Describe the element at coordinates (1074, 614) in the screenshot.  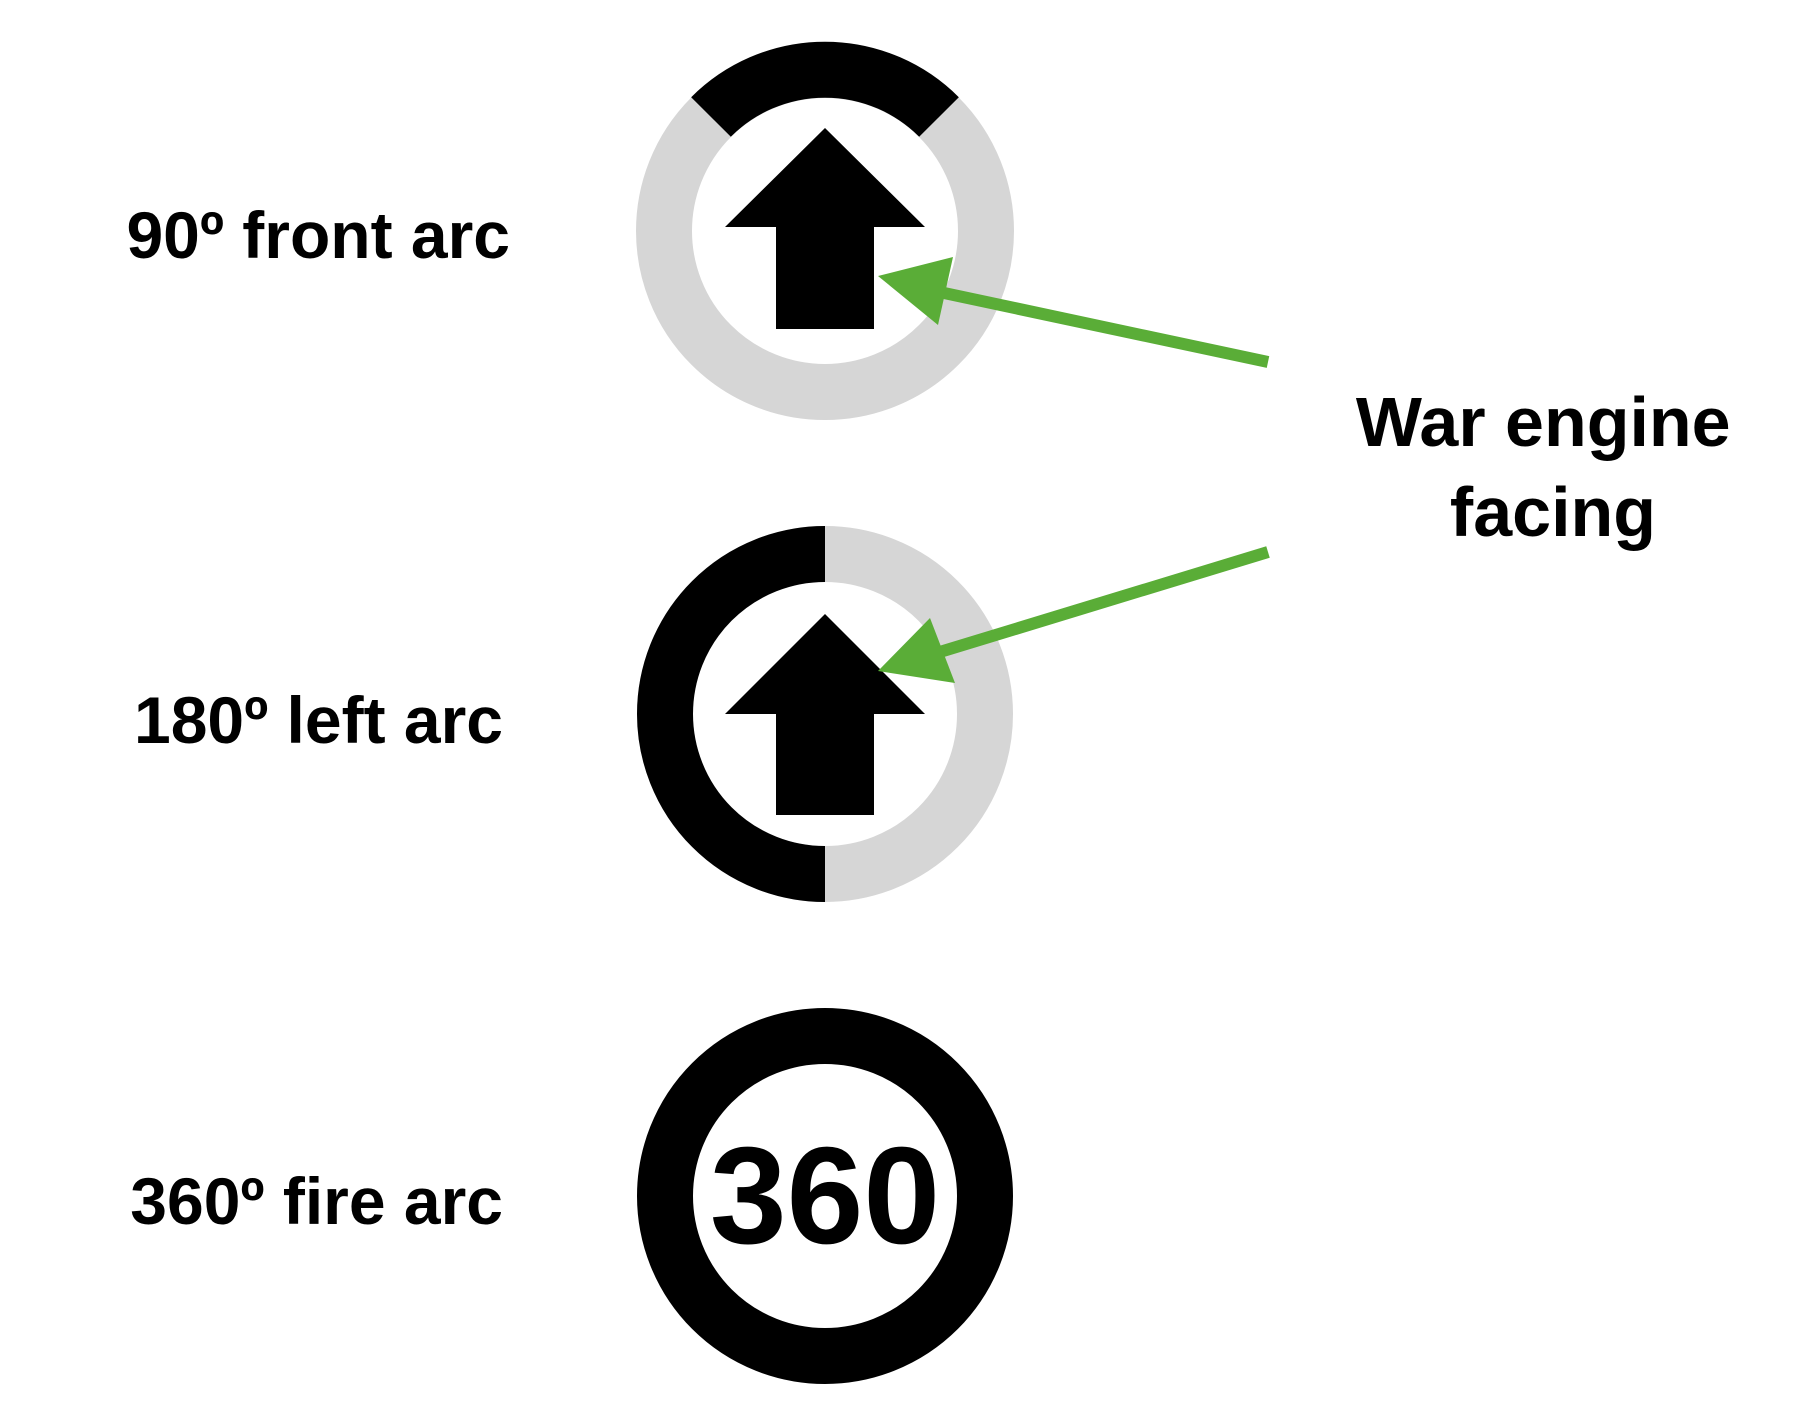
I see `pointer-arrow-bottom` at that location.